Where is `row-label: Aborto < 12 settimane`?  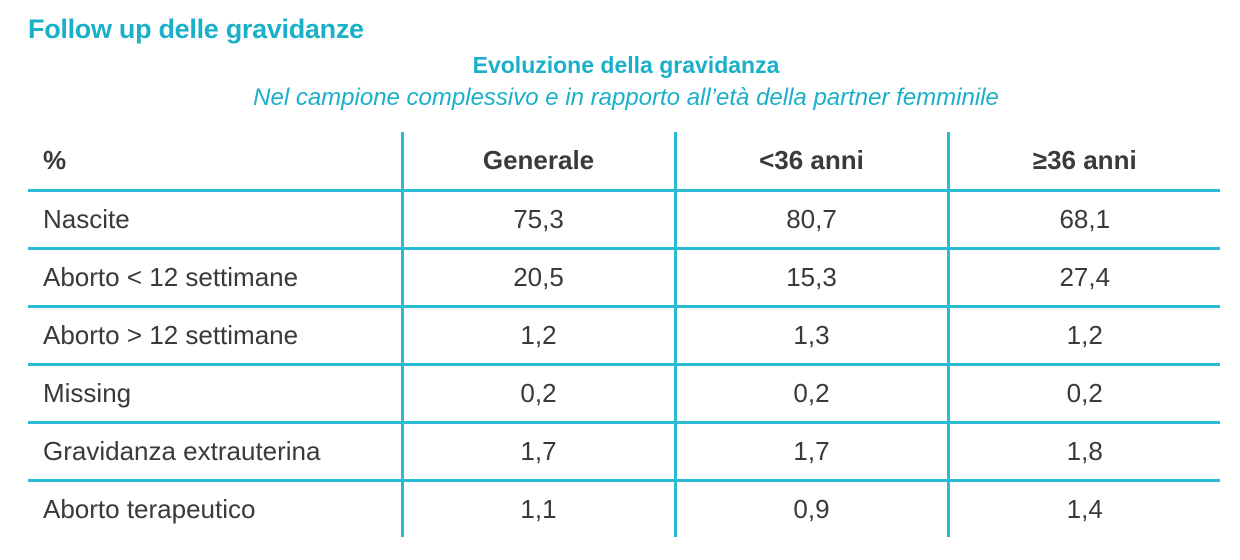 row-label: Aborto < 12 settimane is located at coordinates (215, 278).